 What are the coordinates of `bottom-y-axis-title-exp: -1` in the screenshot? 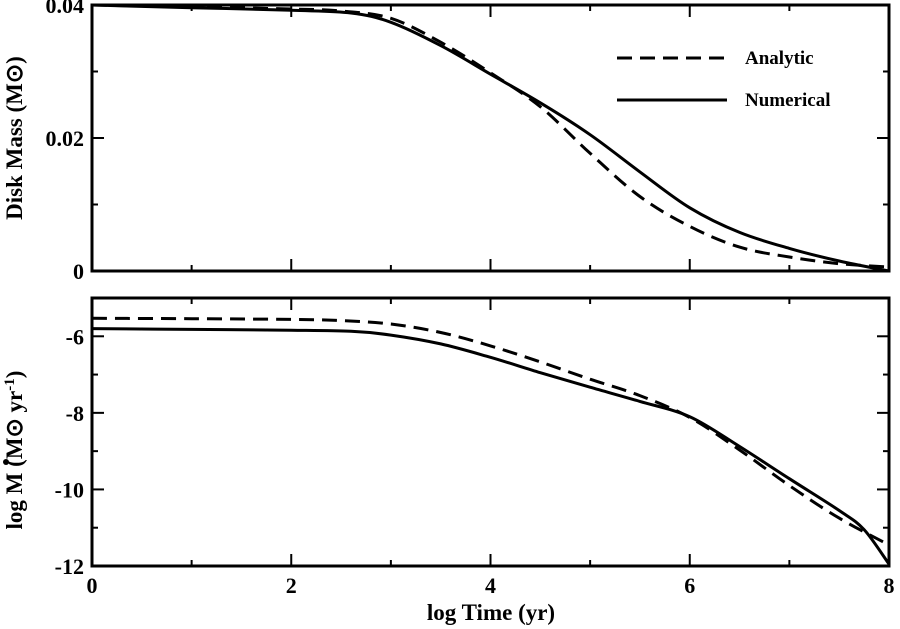 It's located at (10, 384).